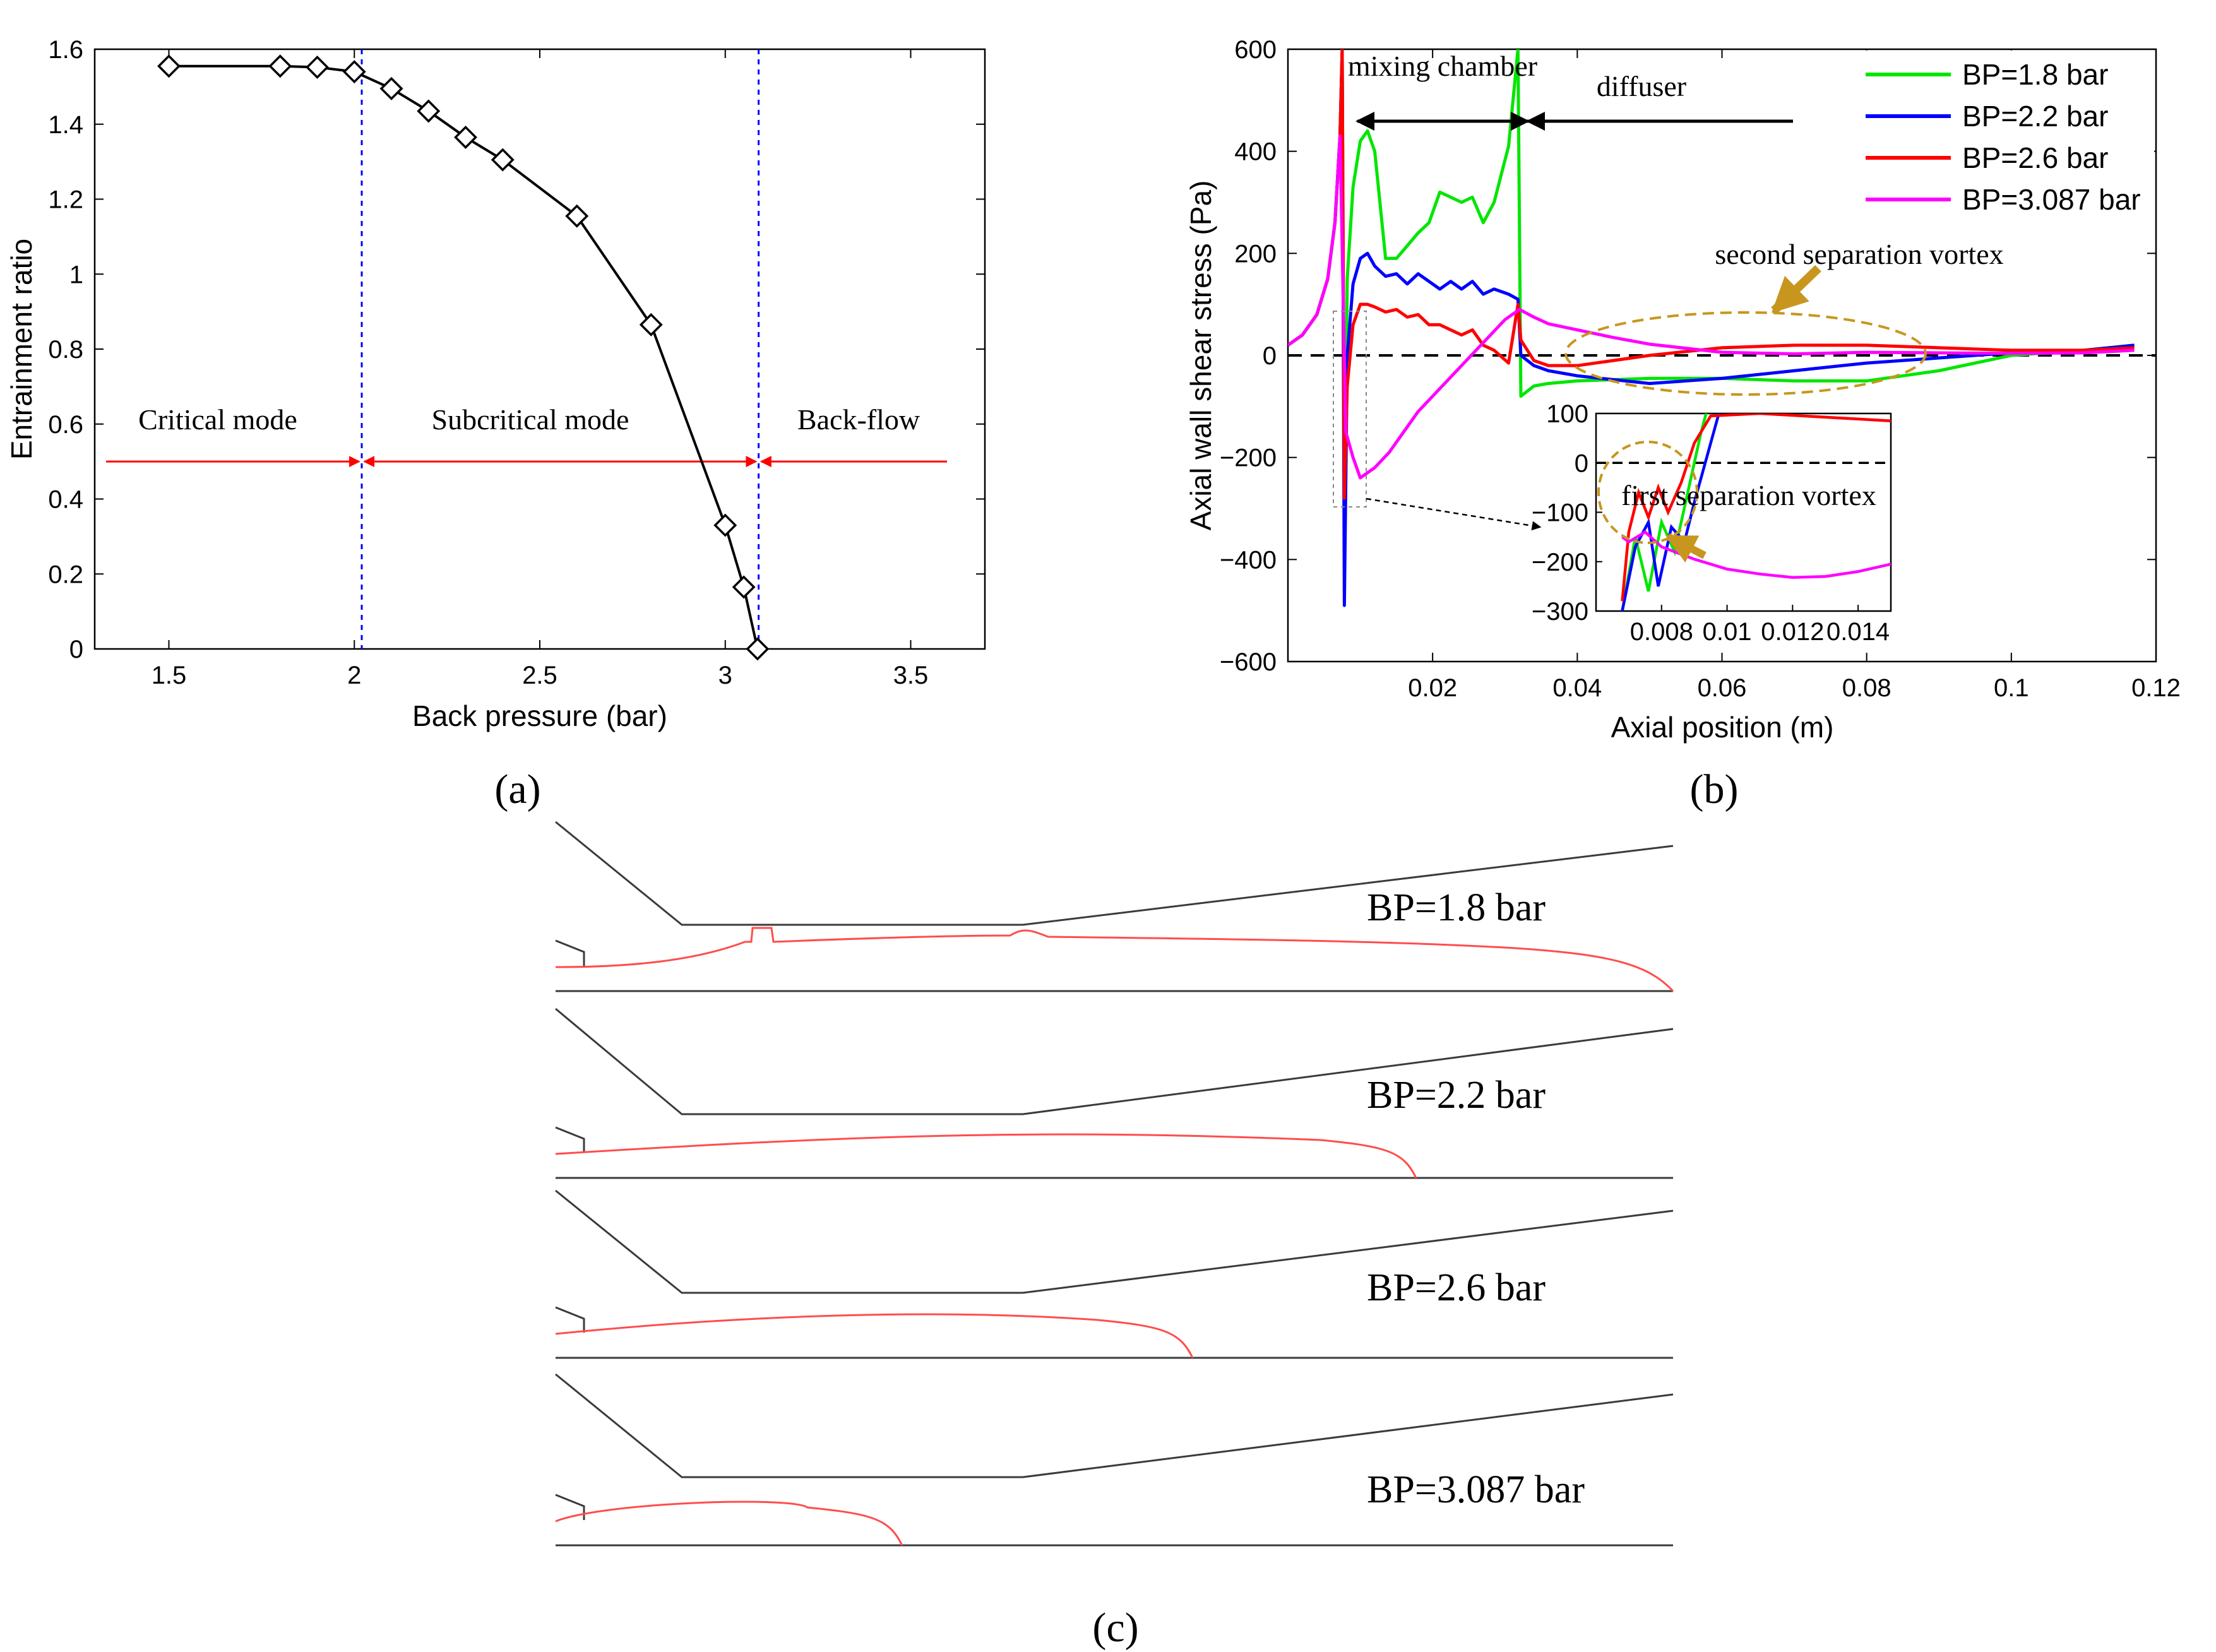 This screenshot has height=1652, width=2216. What do you see at coordinates (1115, 1628) in the screenshot?
I see `panel-c-label: (c)` at bounding box center [1115, 1628].